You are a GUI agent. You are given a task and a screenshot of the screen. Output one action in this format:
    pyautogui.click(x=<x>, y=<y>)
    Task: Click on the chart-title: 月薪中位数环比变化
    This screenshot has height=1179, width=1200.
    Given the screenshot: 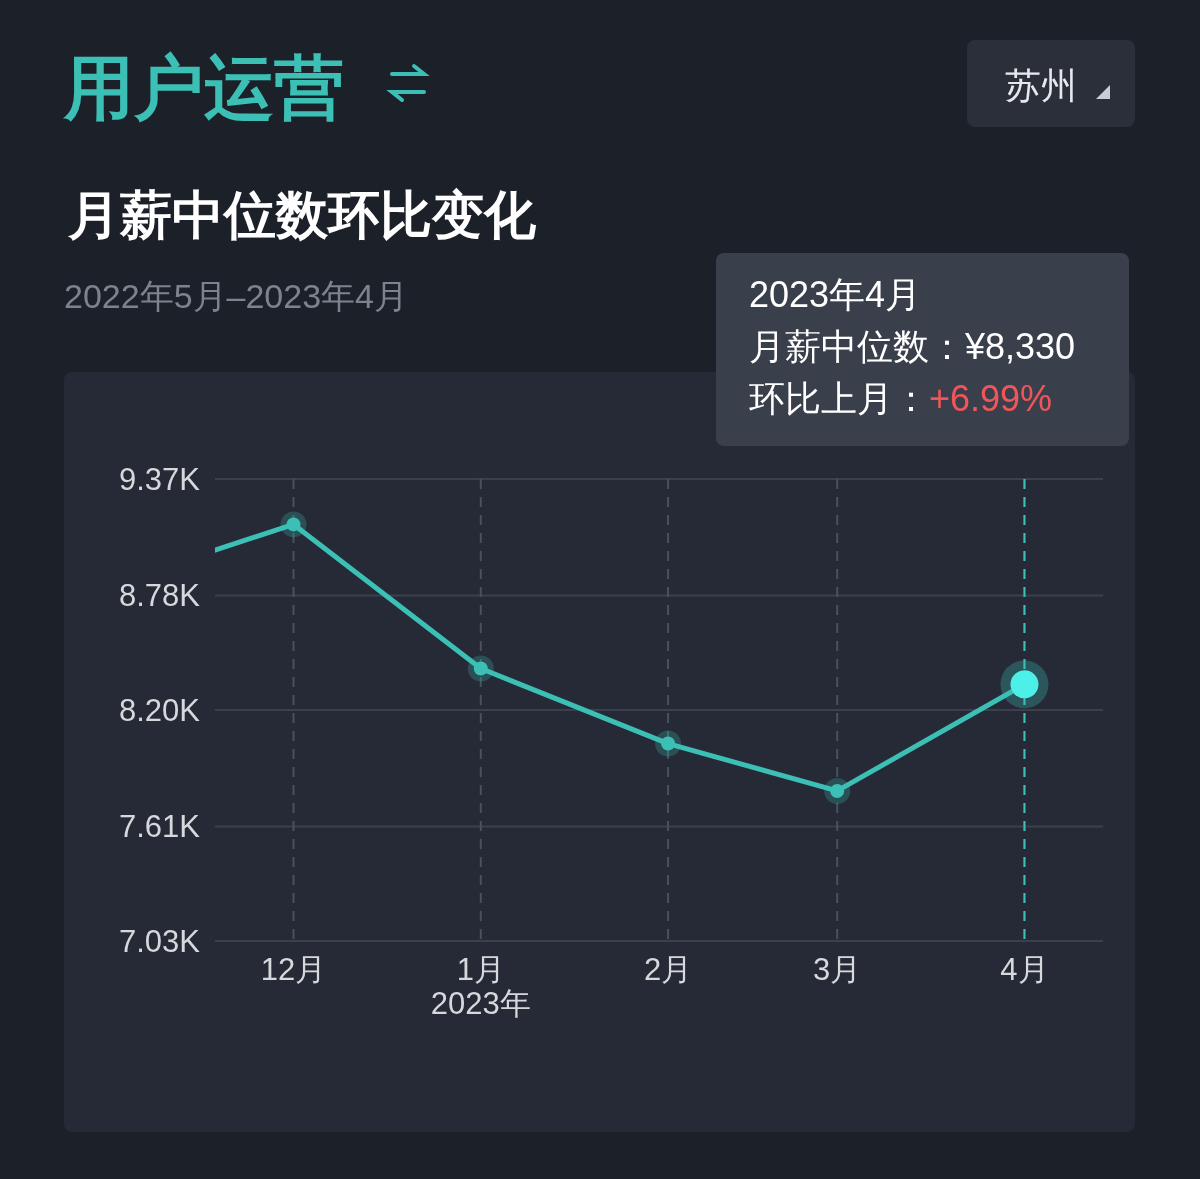 What is the action you would take?
    pyautogui.click(x=302, y=215)
    